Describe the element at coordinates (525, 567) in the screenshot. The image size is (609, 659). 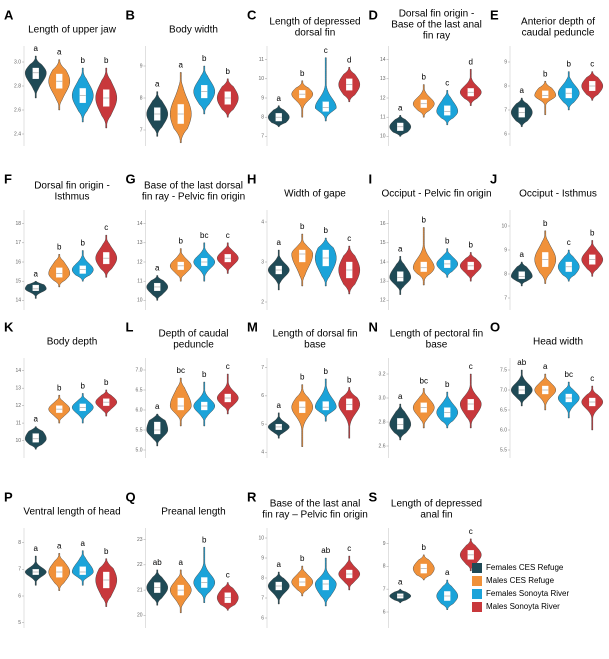
I see `legend-label: Females CES Refuge` at that location.